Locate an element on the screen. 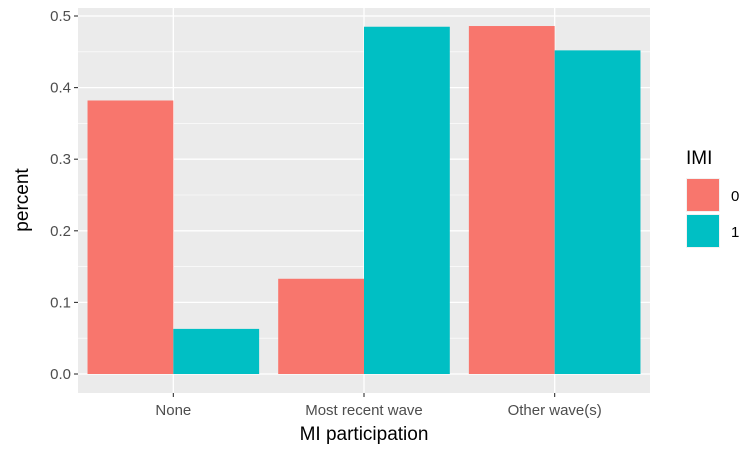 This screenshot has width=747, height=449. x-tick-label: Other wave(s) is located at coordinates (555, 410).